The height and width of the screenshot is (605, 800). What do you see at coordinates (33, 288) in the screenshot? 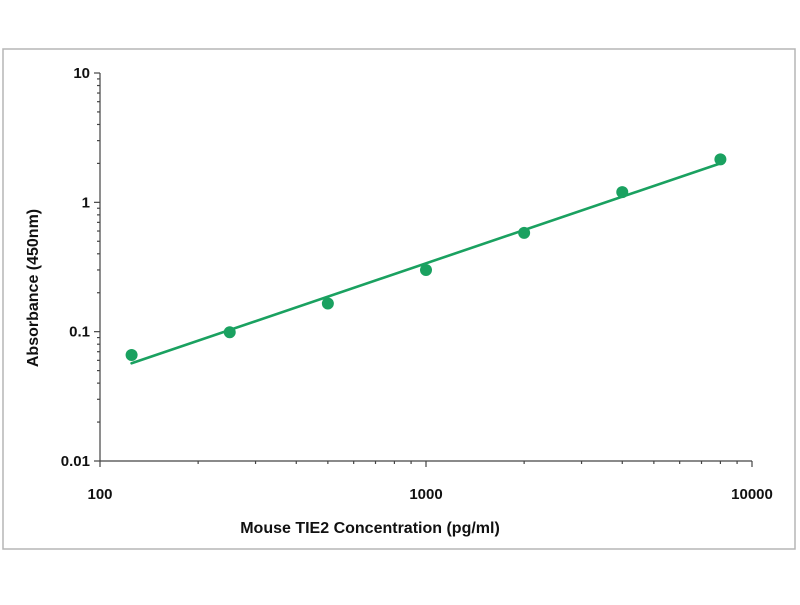
I see `y-axis-title: Absorbance (450nm)` at bounding box center [33, 288].